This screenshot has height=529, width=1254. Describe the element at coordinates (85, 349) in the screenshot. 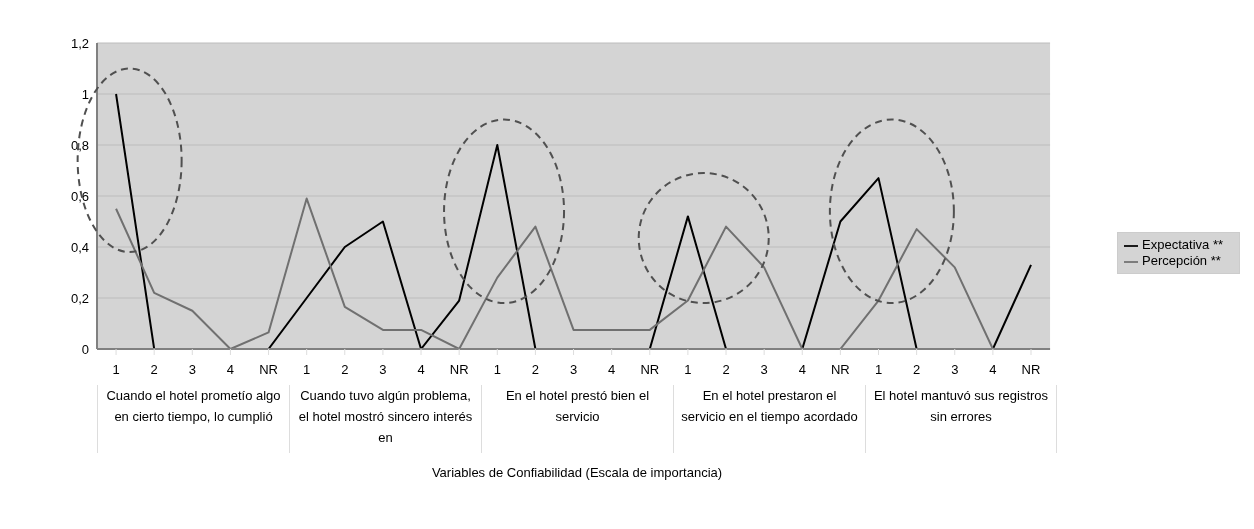

I see `y-tick-label: 0` at that location.